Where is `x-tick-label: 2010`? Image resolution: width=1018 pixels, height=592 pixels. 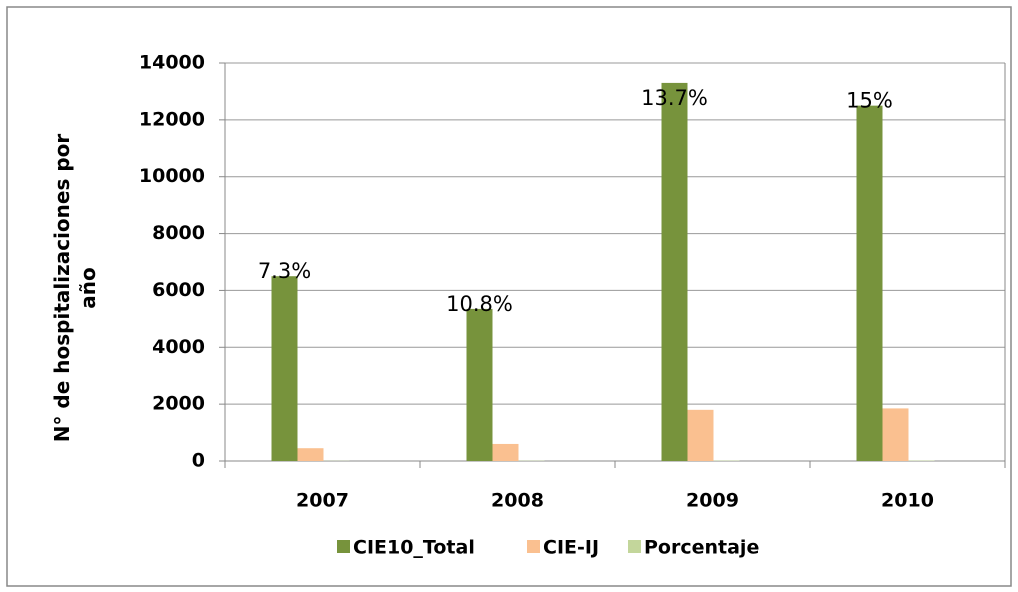 x-tick-label: 2010 is located at coordinates (907, 501).